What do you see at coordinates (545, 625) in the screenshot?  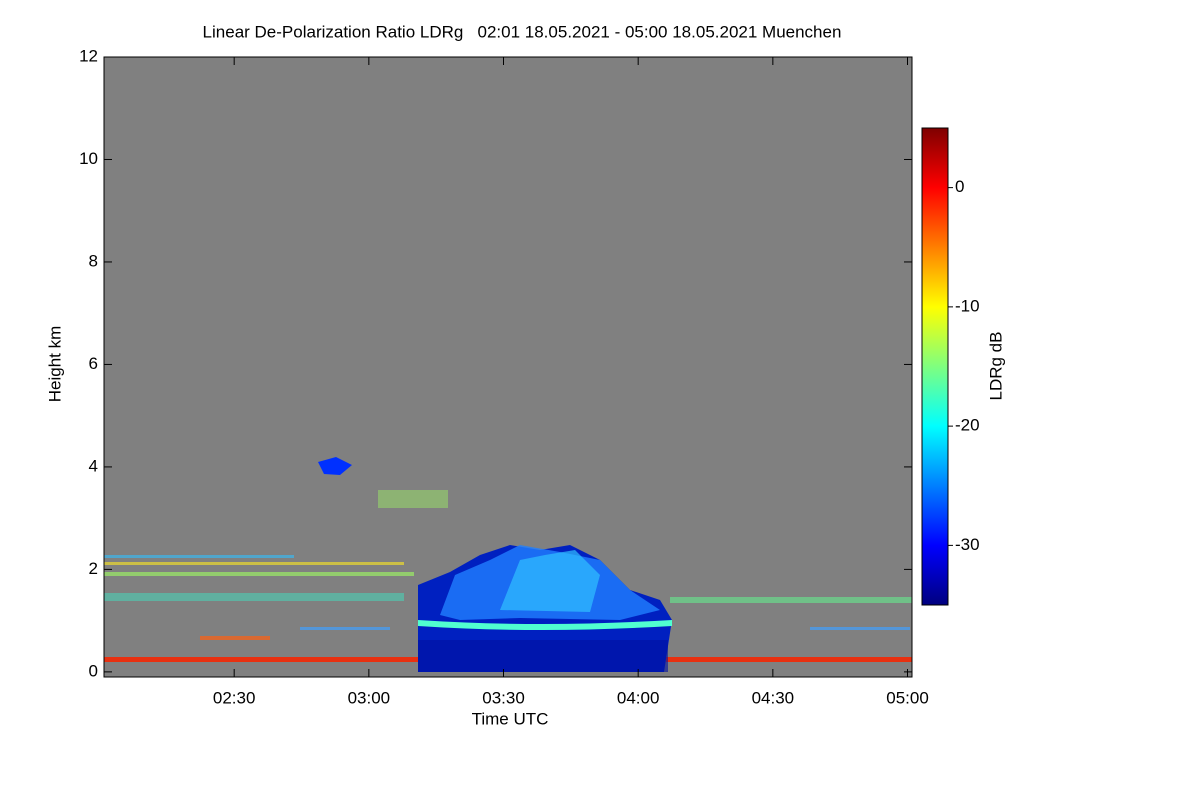 I see `cloud-base` at bounding box center [545, 625].